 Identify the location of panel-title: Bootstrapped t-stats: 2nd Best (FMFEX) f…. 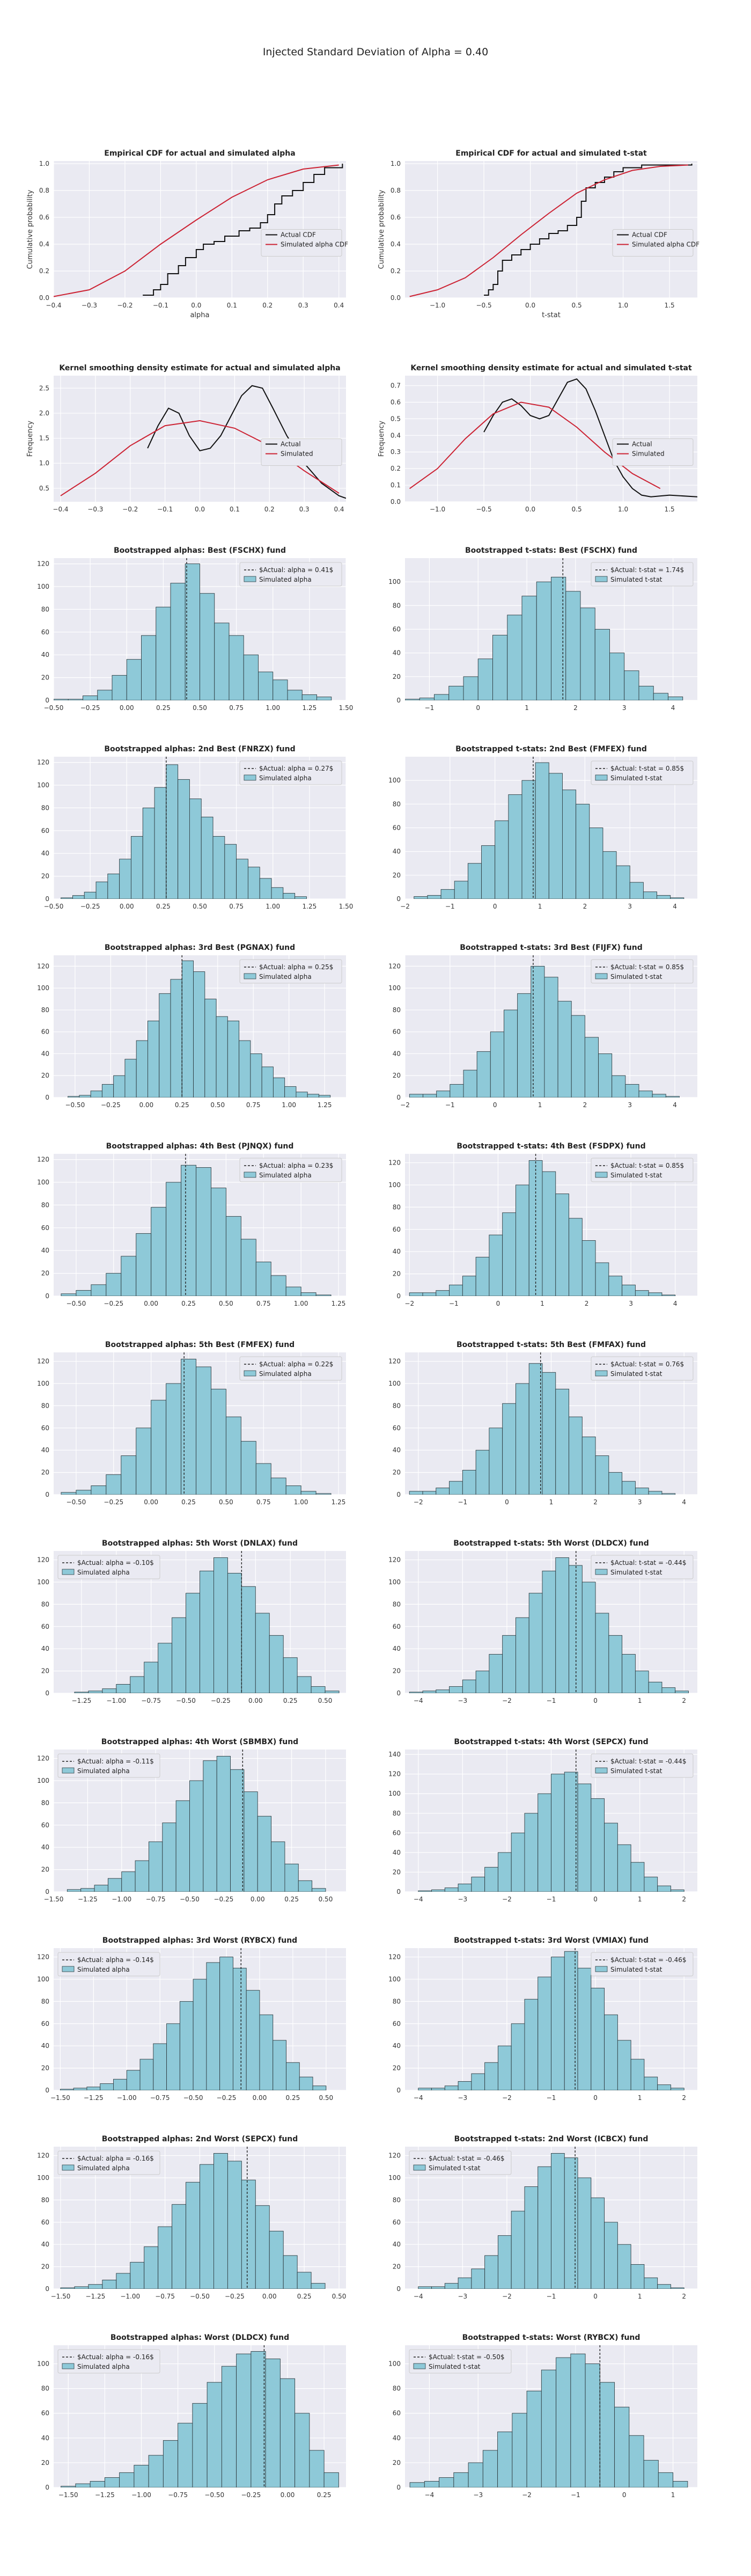
(551, 749).